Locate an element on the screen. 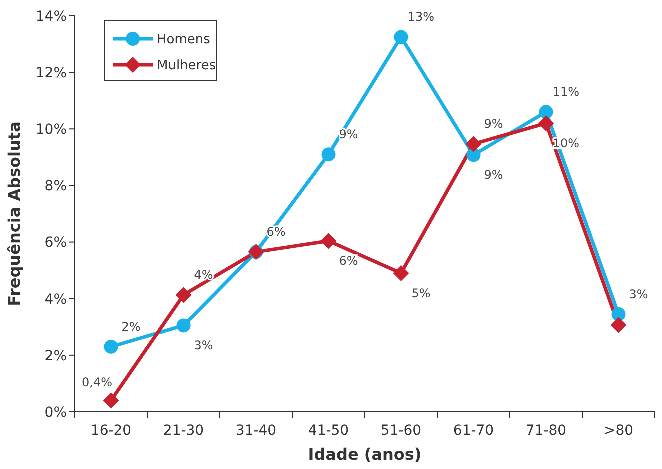 Image resolution: width=662 pixels, height=469 pixels. data-label: 2% is located at coordinates (131, 327).